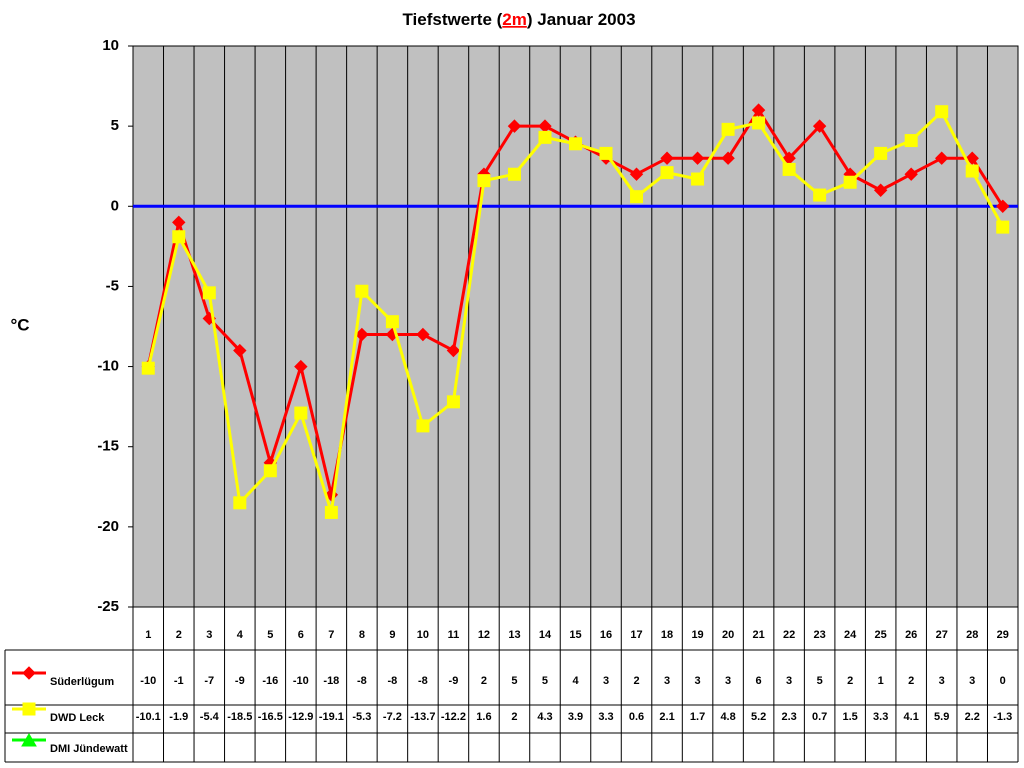 The image size is (1024, 768). What do you see at coordinates (514, 635) in the screenshot?
I see `x-tick-label: 13` at bounding box center [514, 635].